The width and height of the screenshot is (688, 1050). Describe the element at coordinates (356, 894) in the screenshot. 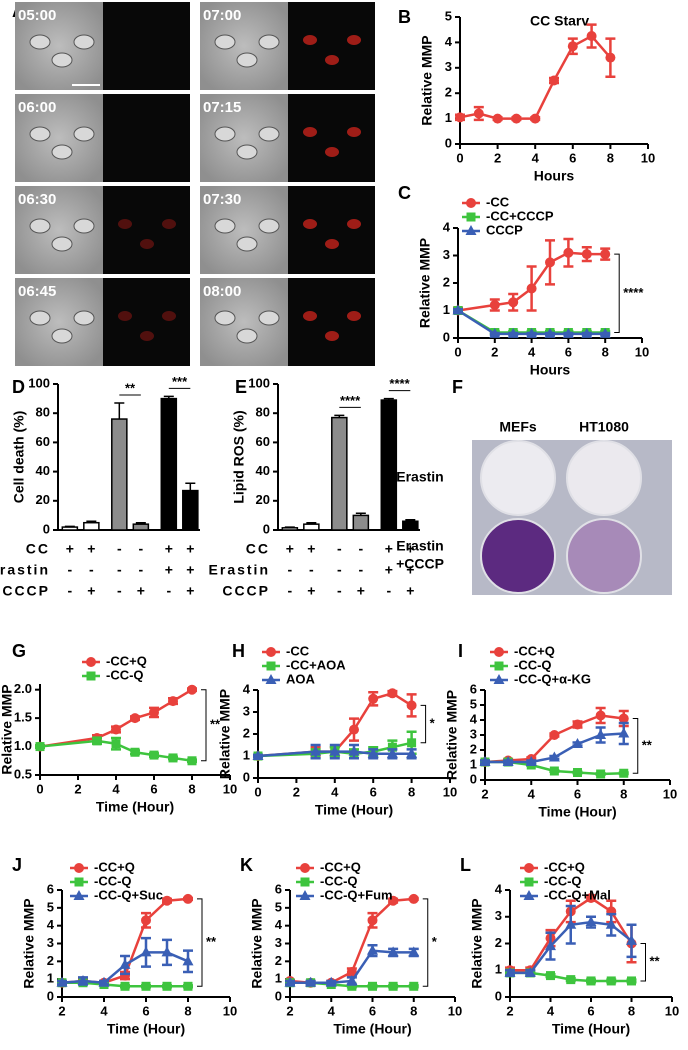

I see `legend-label: -CC-Q+Fum` at that location.